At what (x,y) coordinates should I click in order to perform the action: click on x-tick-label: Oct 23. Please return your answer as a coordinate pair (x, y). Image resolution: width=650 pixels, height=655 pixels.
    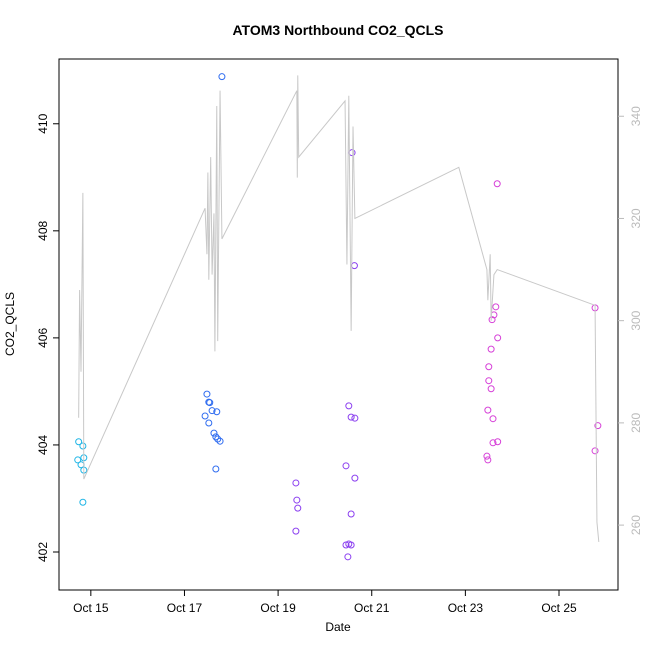
    Looking at the image, I should click on (466, 608).